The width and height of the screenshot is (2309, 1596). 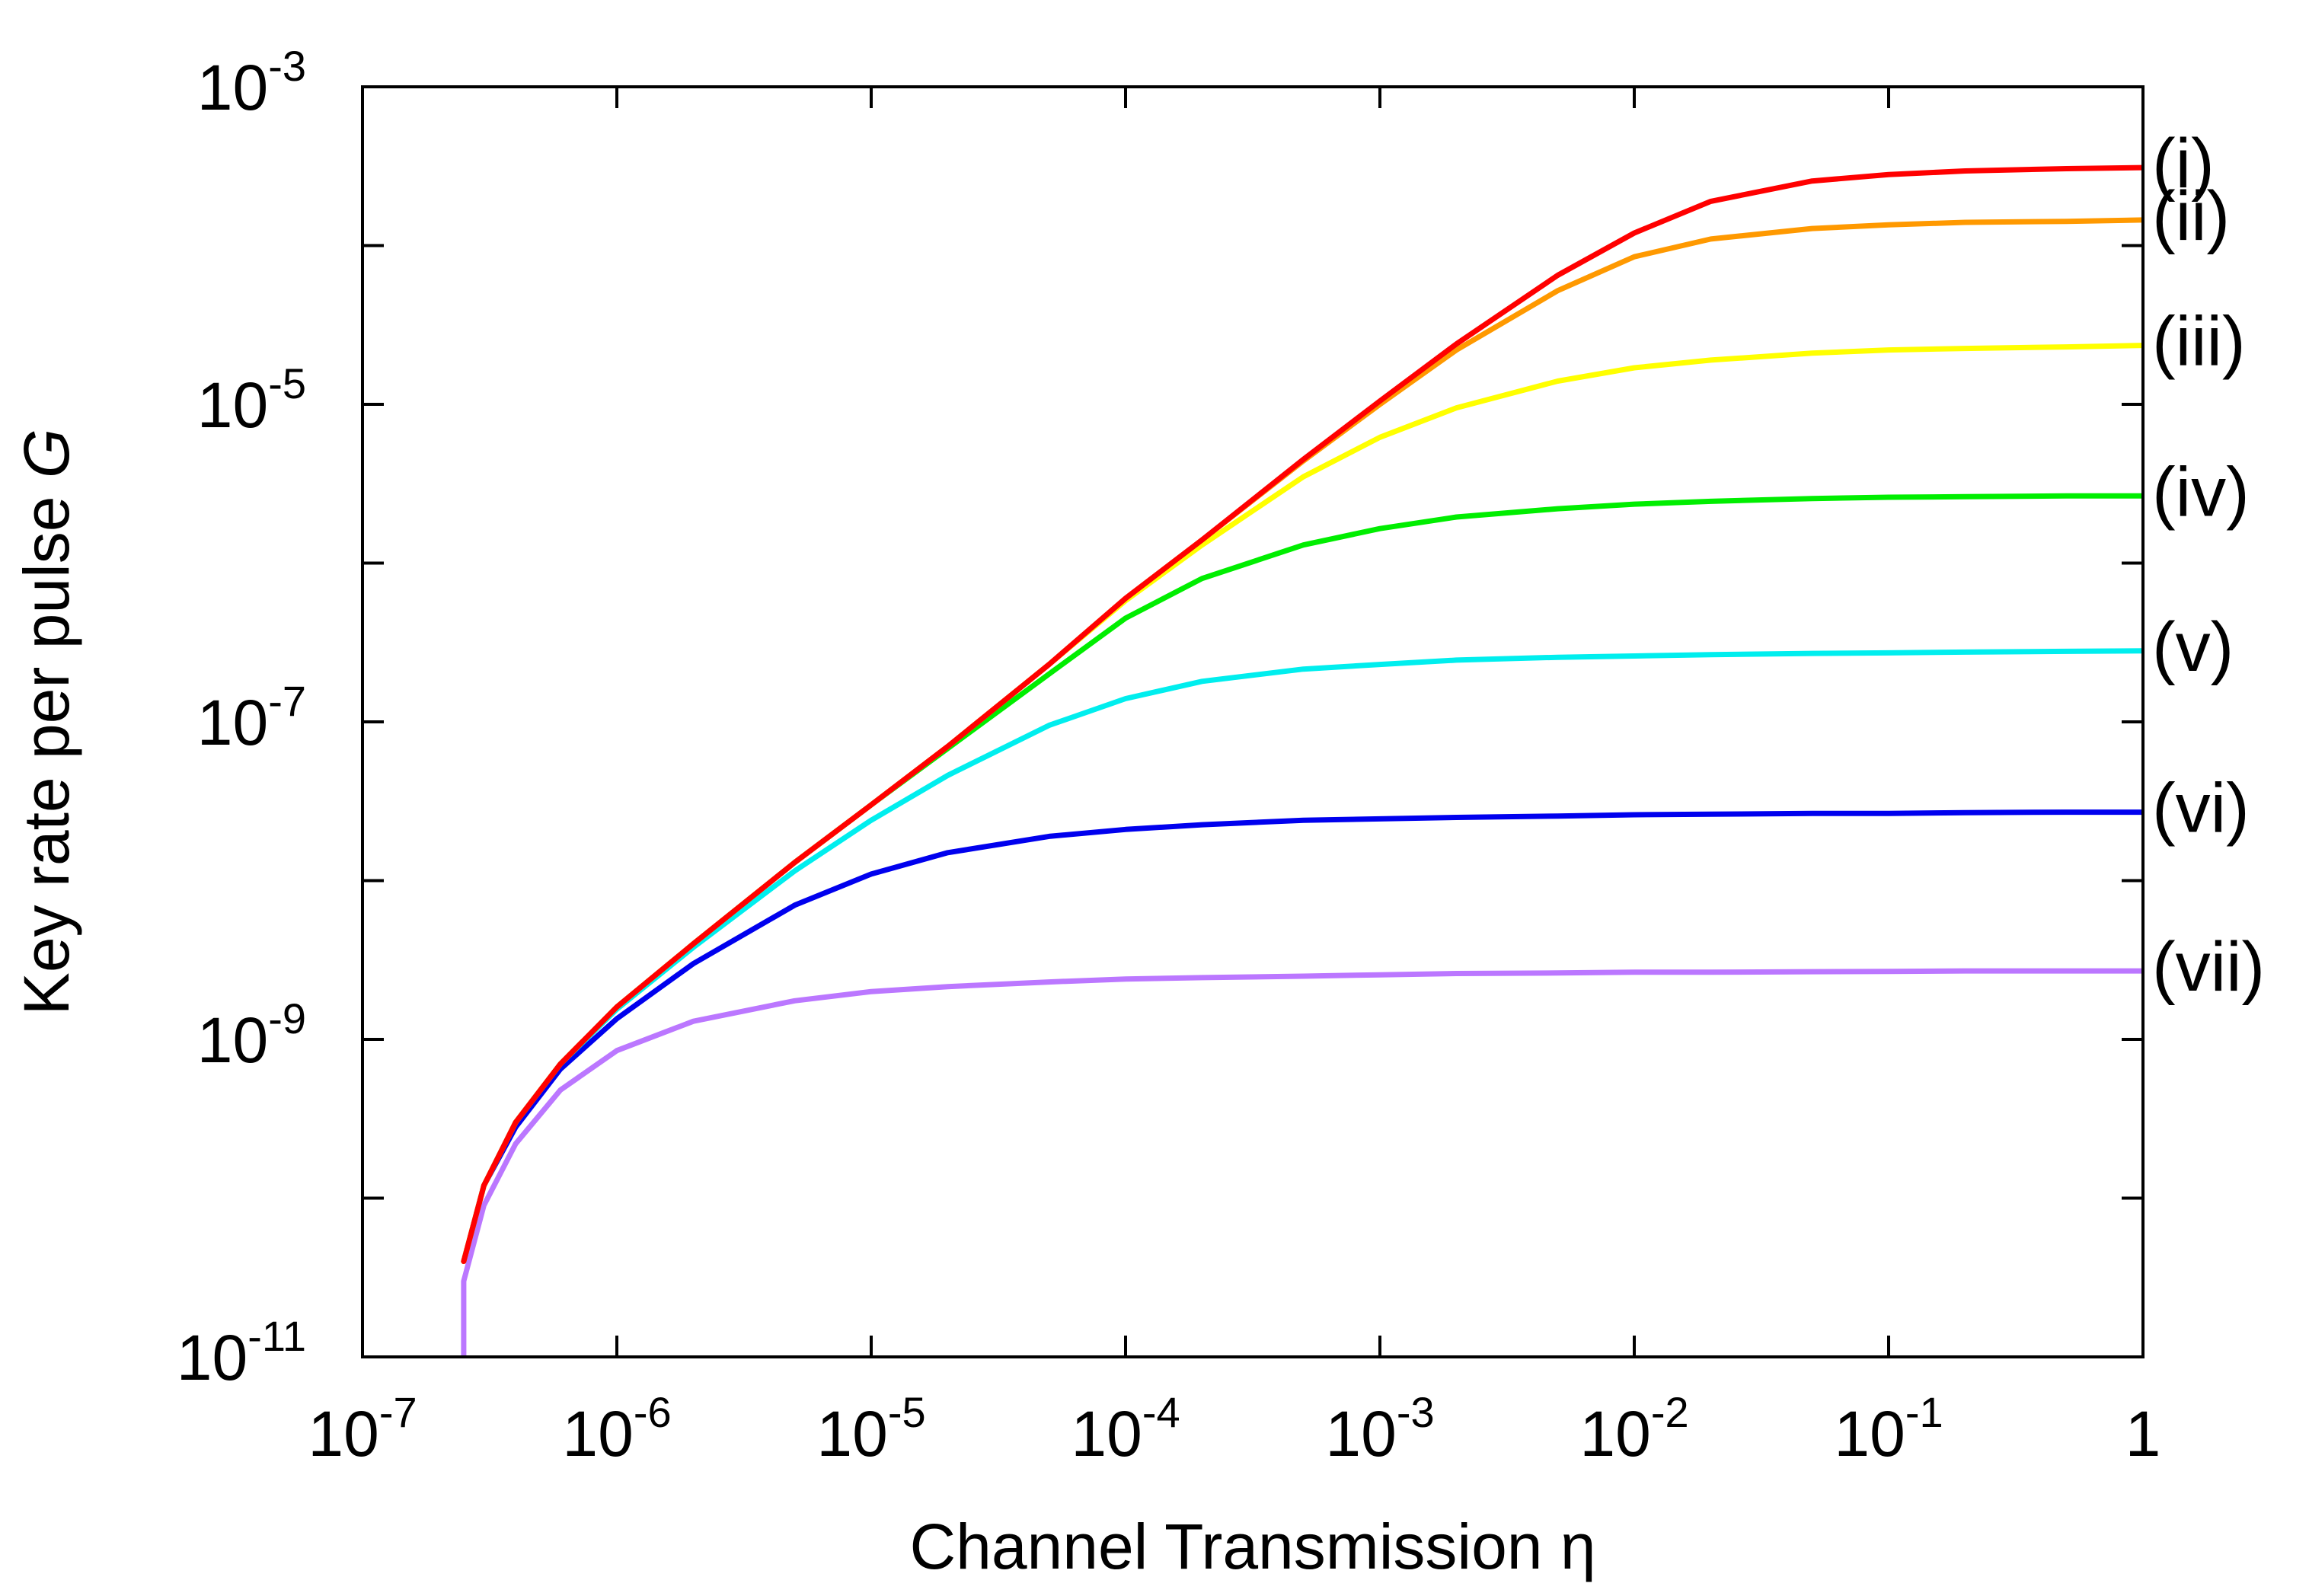 I want to click on x-tick-label-exponent: -4, so click(x=1161, y=1412).